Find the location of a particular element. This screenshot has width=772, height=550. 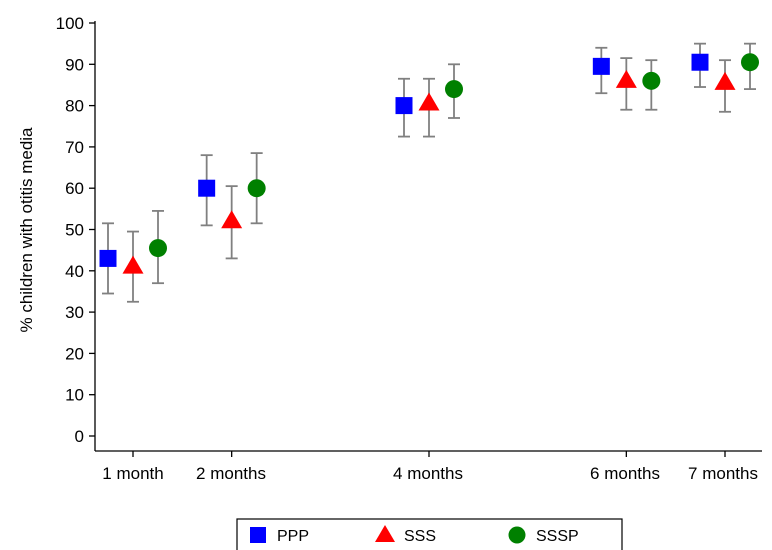

legend-marker-sss is located at coordinates (385, 533).